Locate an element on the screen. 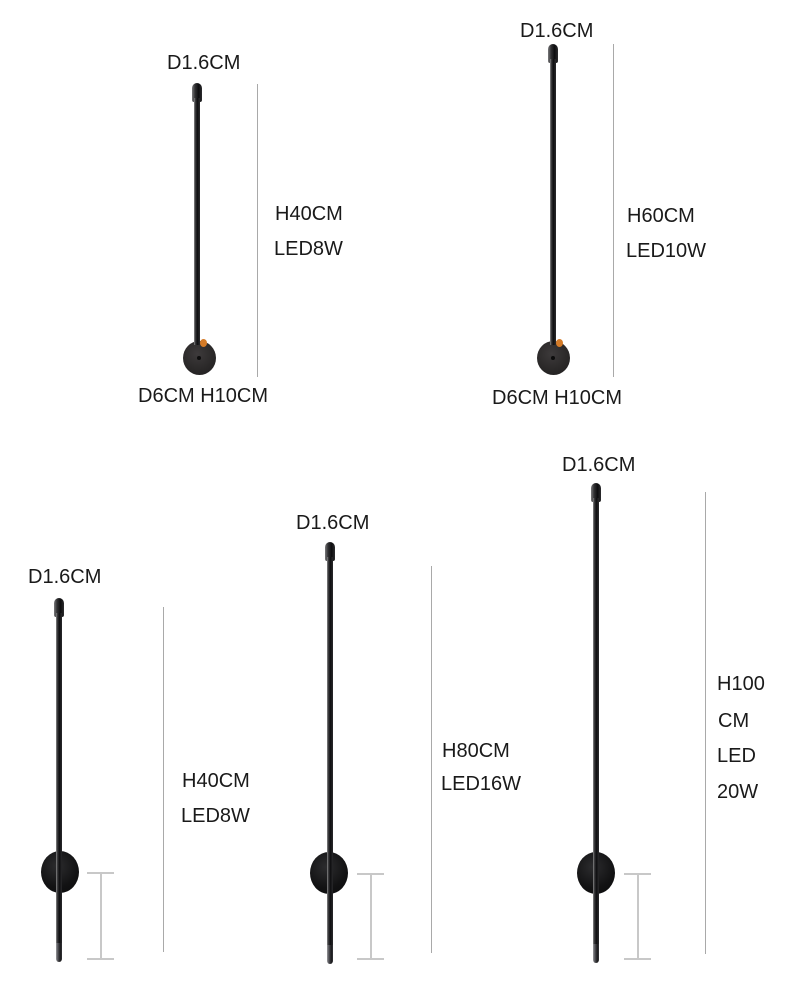 The width and height of the screenshot is (790, 1004). height-spec-label: H60CM is located at coordinates (661, 216).